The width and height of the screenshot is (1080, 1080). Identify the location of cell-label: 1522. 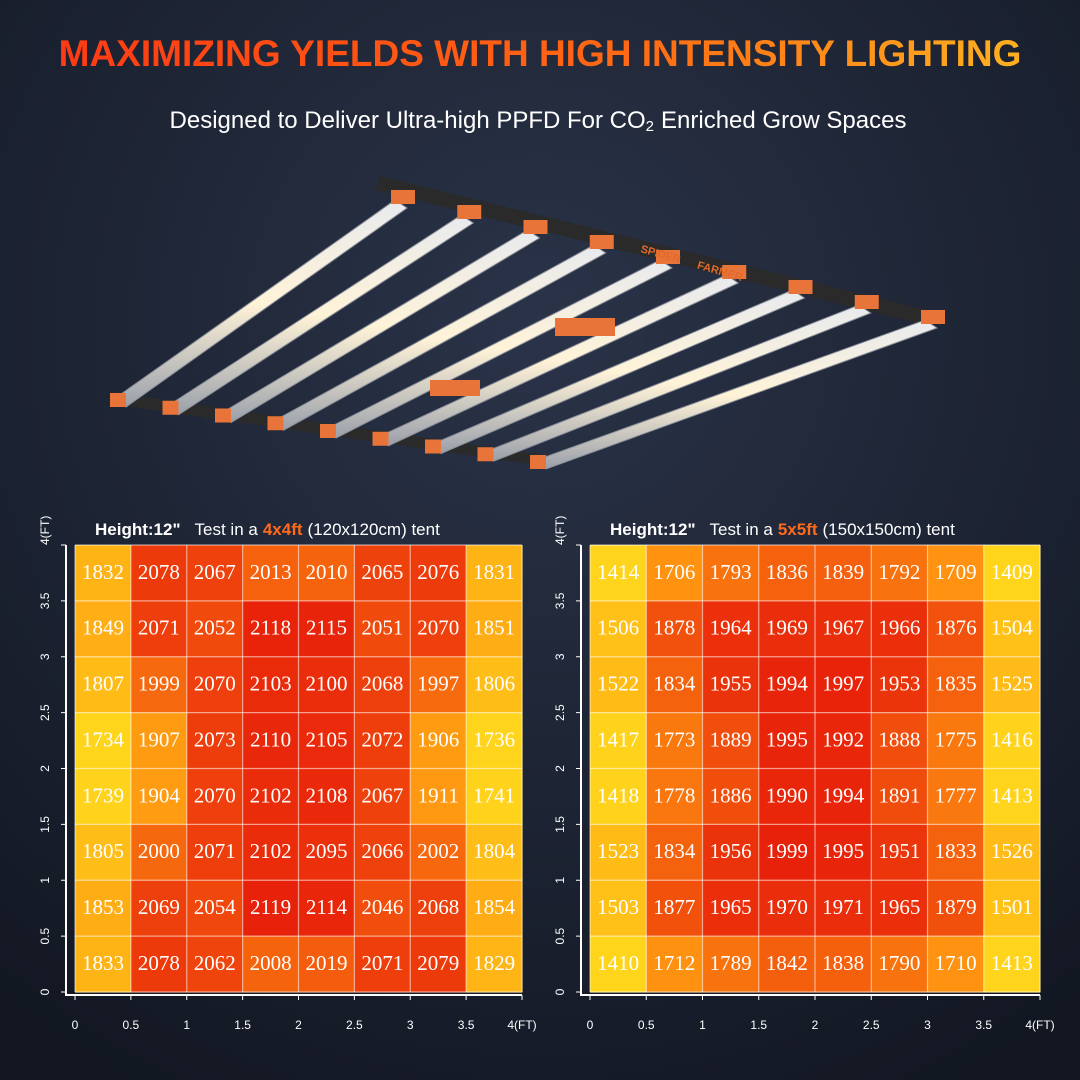
(618, 684).